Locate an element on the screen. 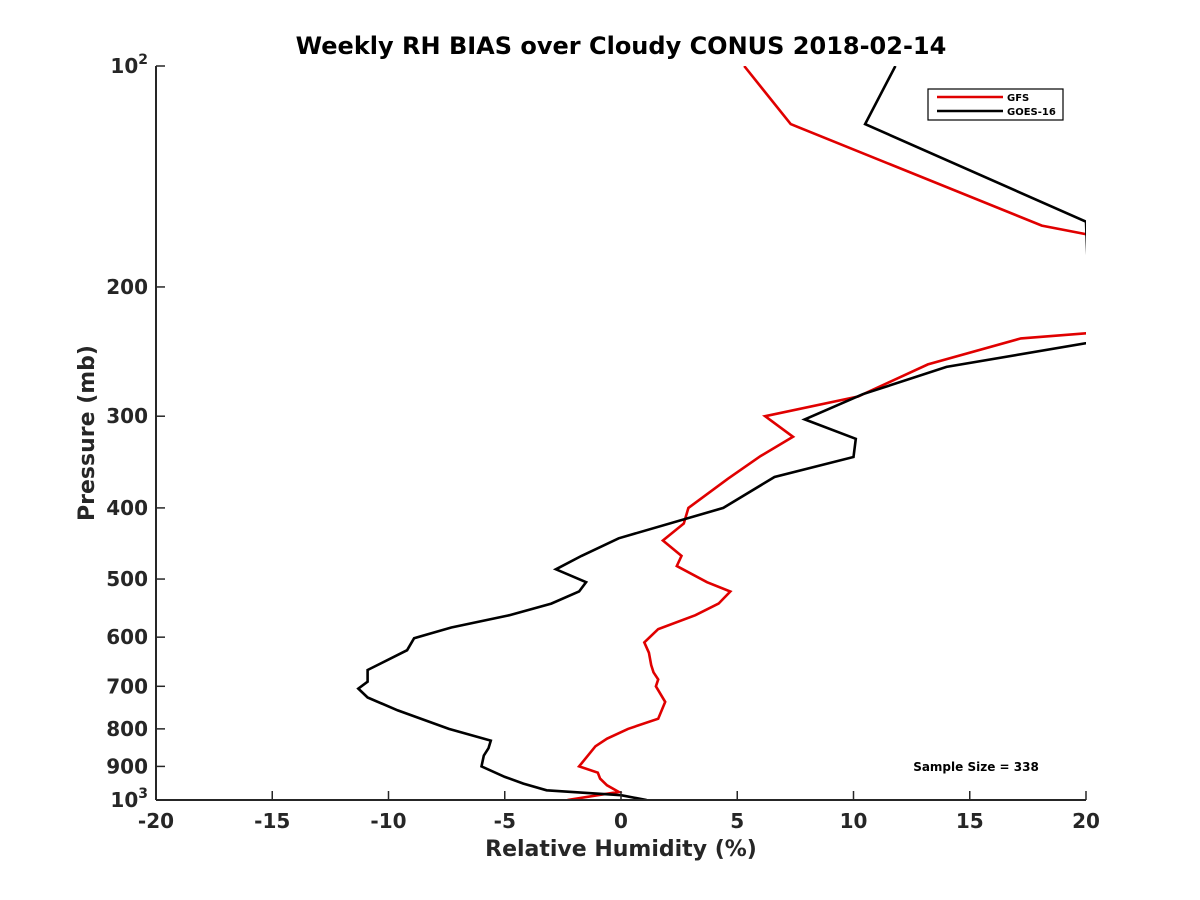 This screenshot has width=1200, height=900. y-tick-label: 700 is located at coordinates (127, 686).